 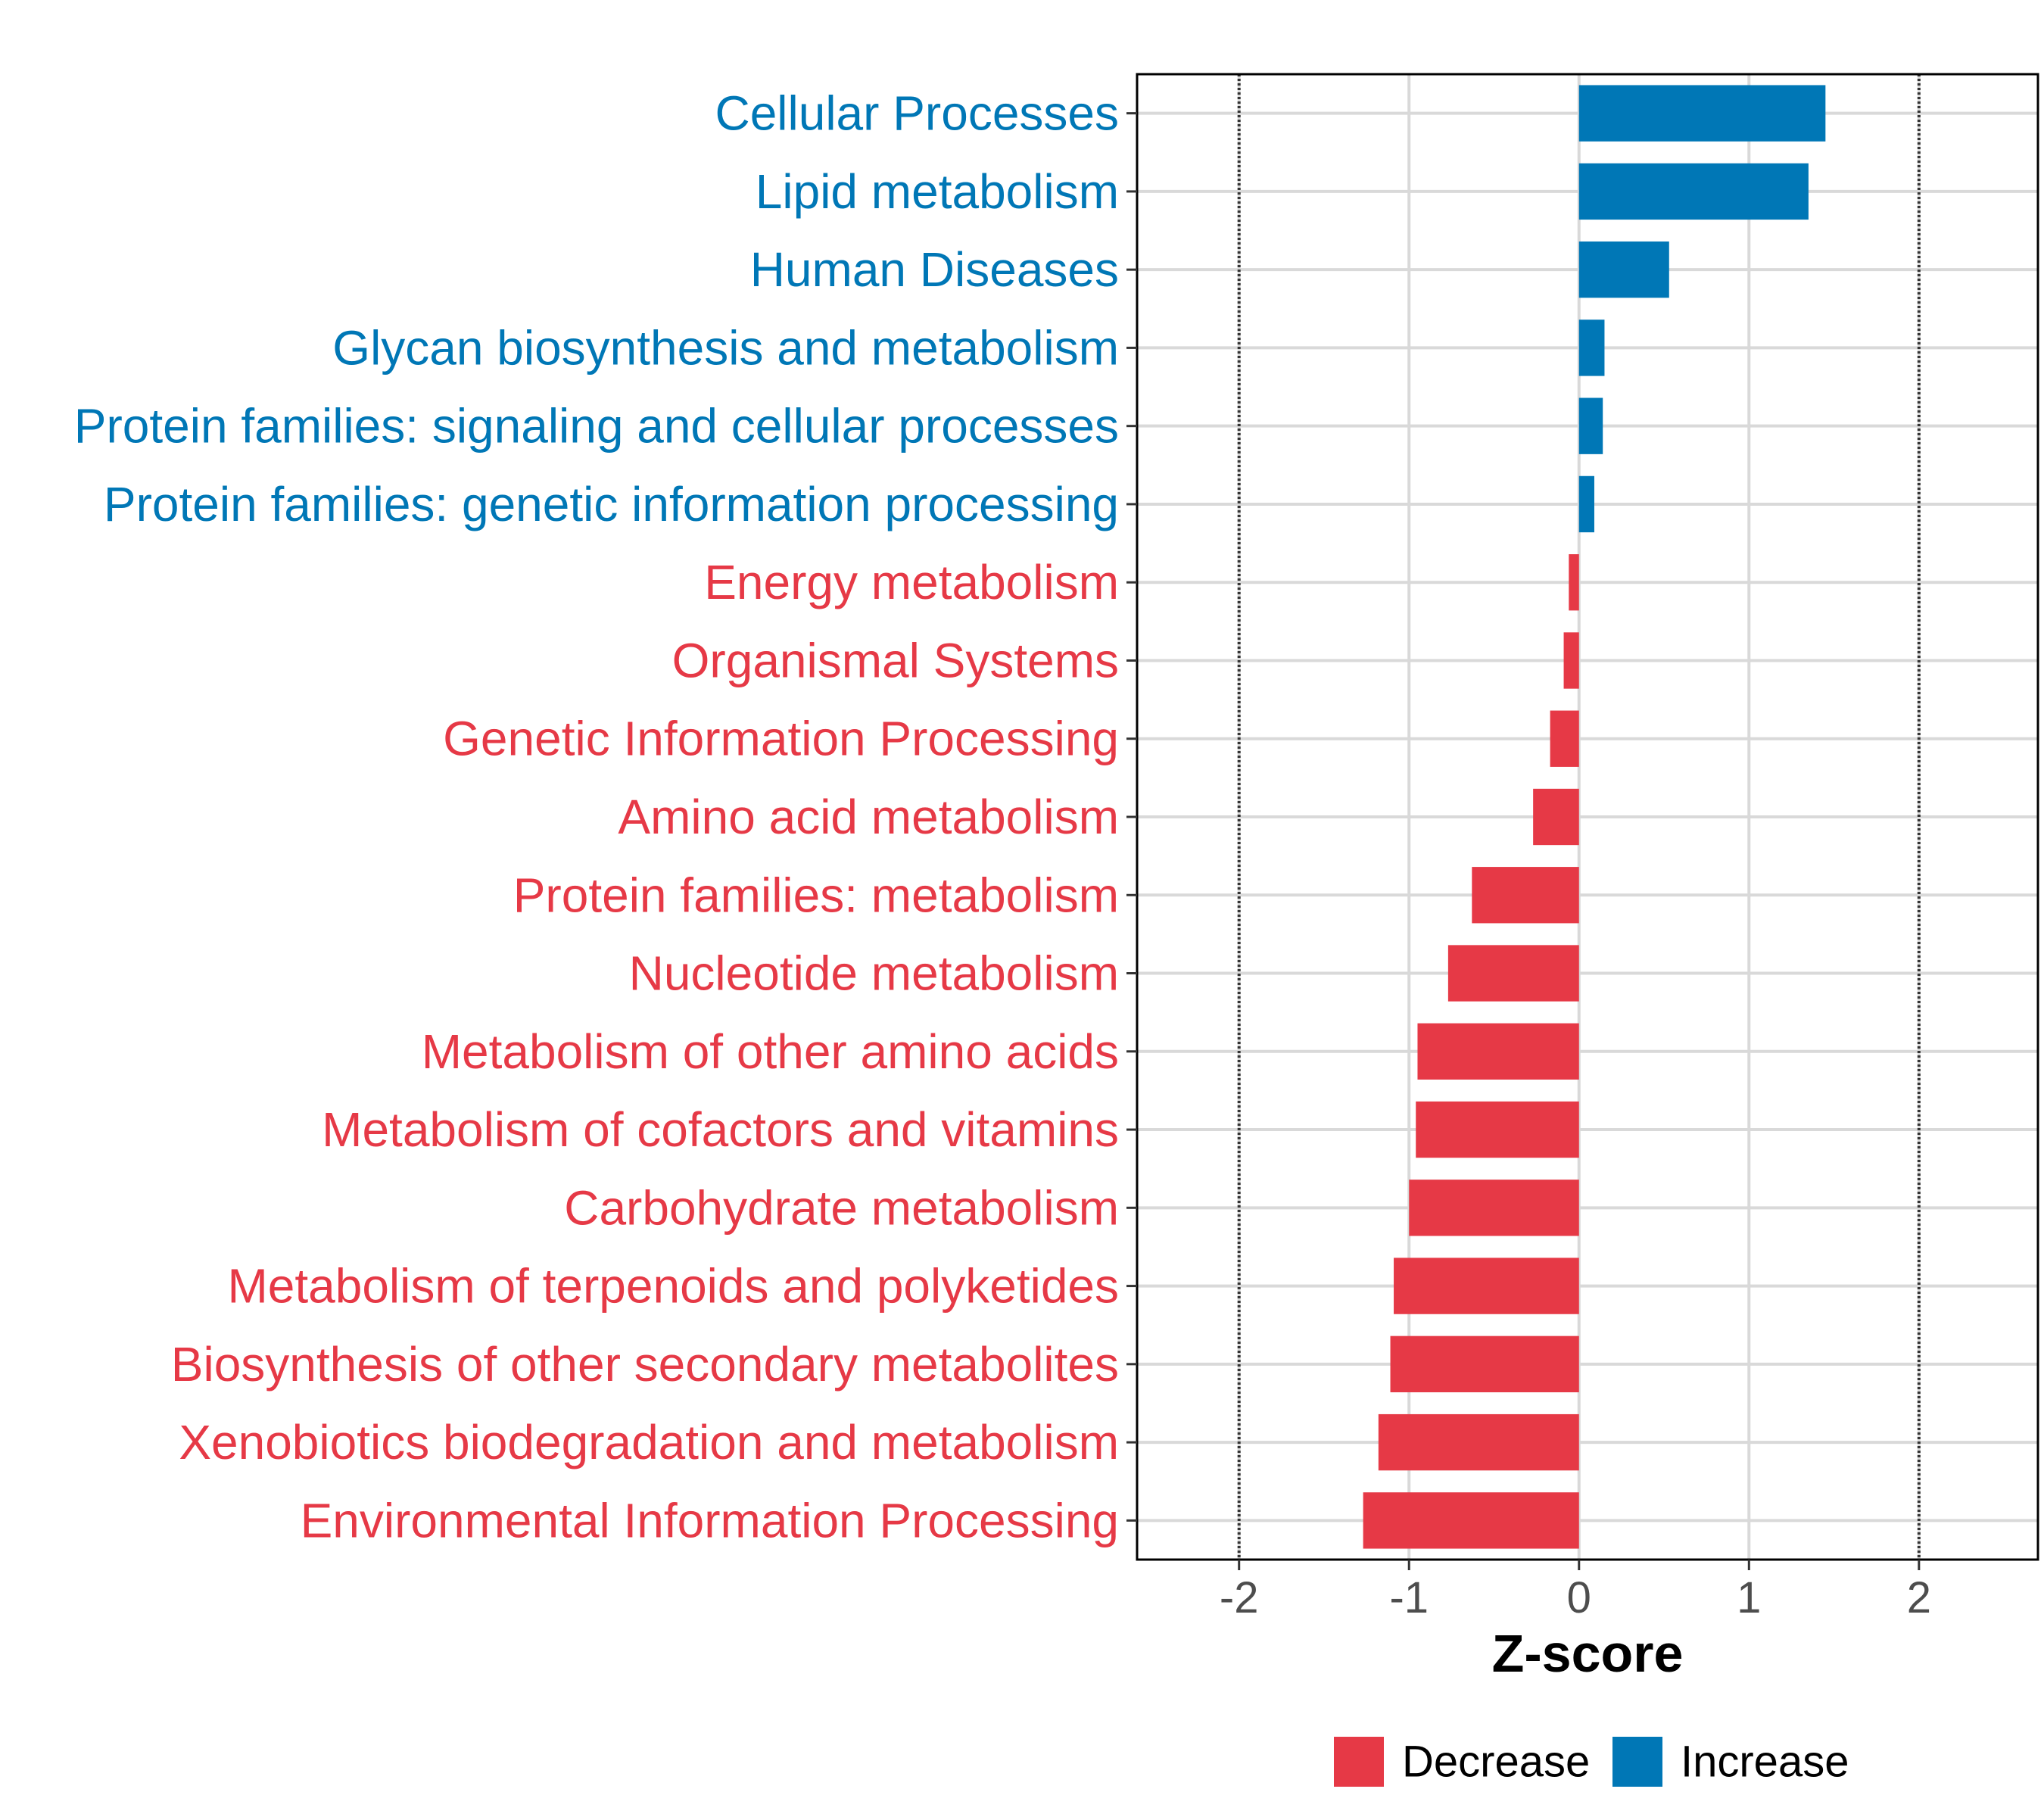 I want to click on category-label: Carbohydrate metabolism, so click(x=841, y=1207).